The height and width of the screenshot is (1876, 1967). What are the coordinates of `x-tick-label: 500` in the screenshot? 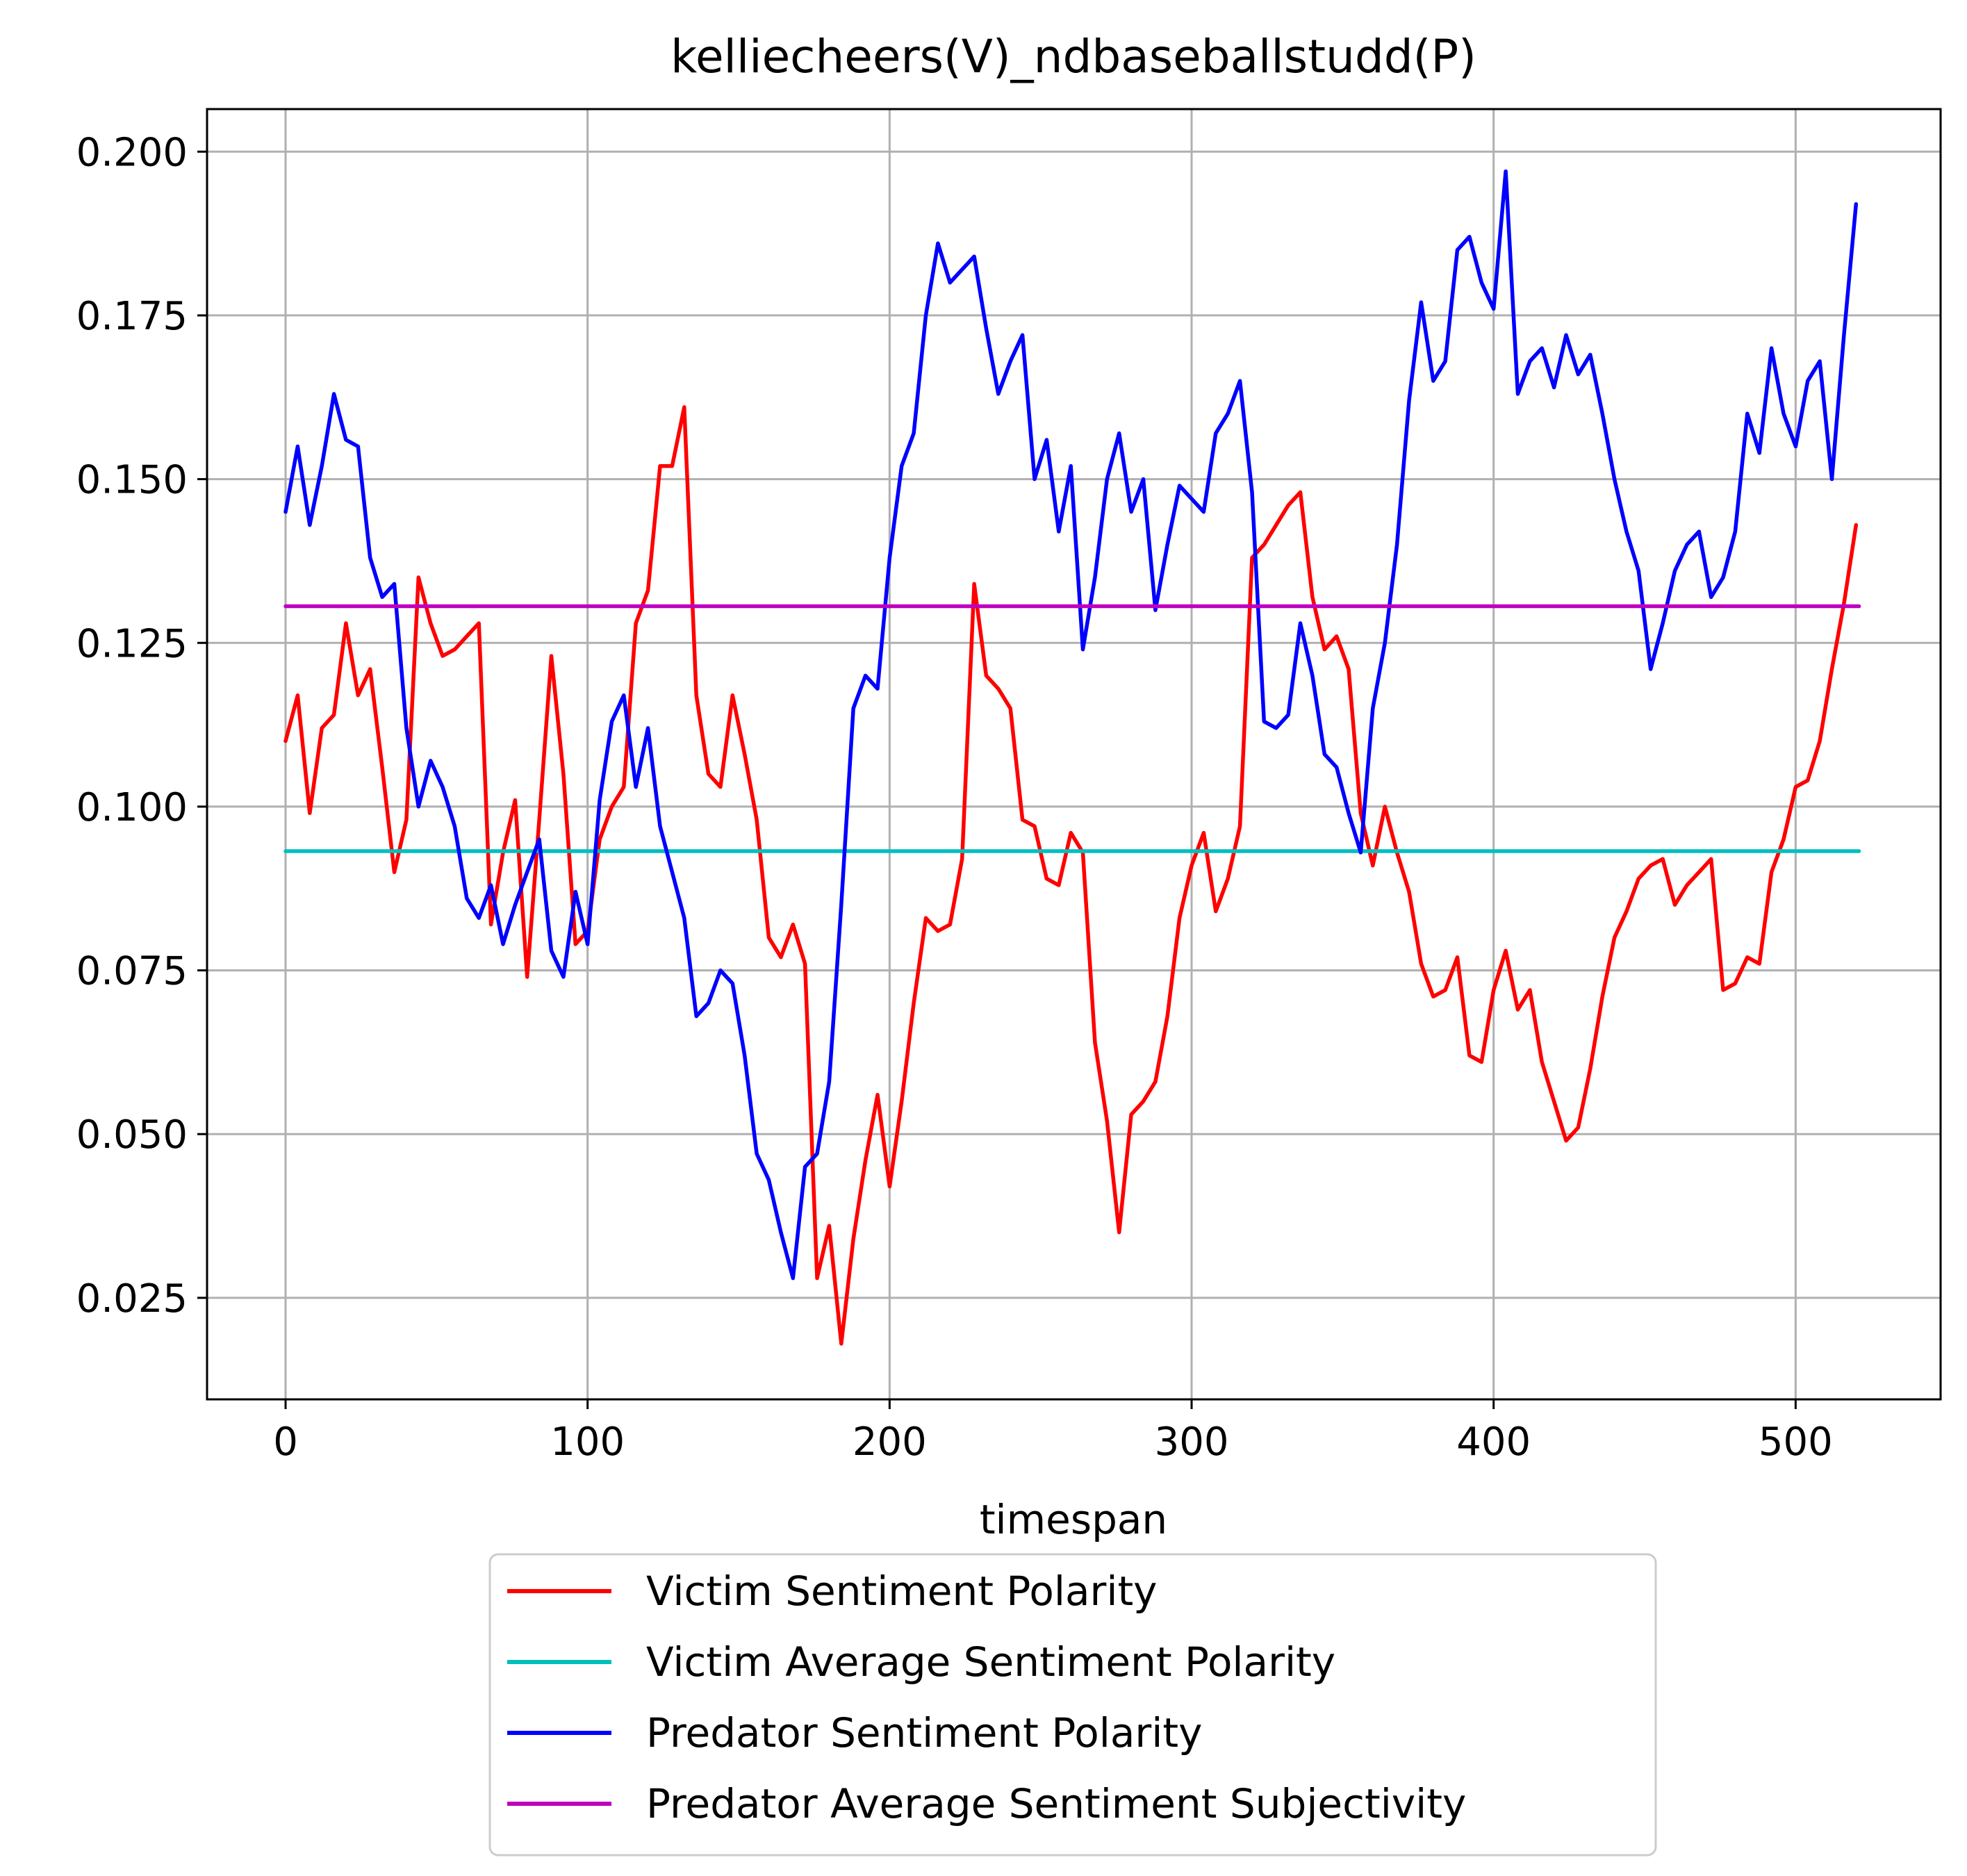 It's located at (1796, 1442).